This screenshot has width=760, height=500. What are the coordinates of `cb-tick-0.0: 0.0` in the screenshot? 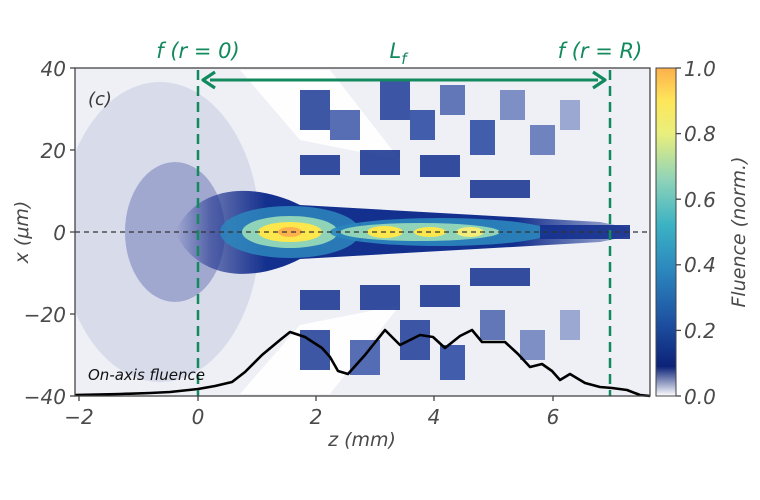 It's located at (700, 397).